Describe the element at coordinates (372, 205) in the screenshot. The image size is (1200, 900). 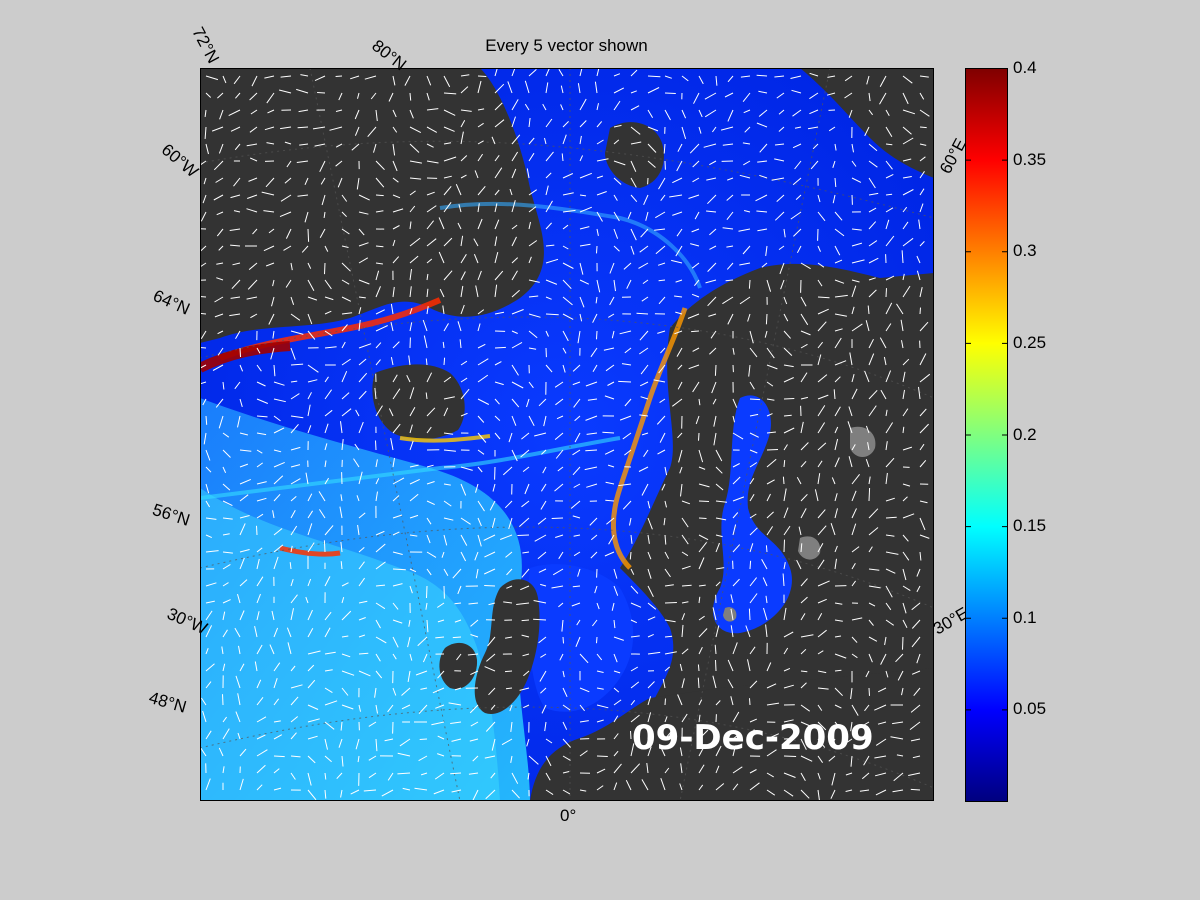
I see `greenland-land` at that location.